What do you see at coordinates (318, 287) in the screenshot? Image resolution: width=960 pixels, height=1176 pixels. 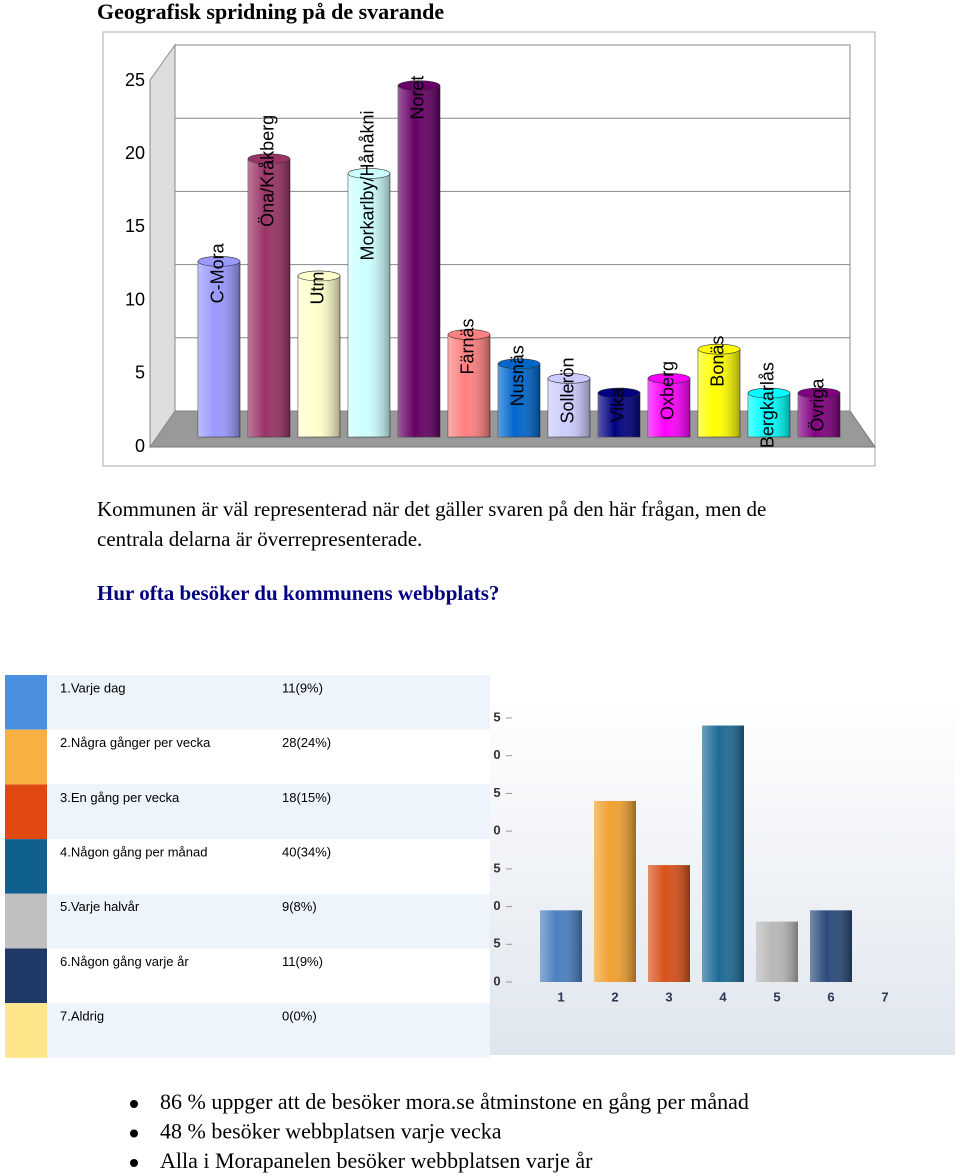 I see `bar-label: Utm` at bounding box center [318, 287].